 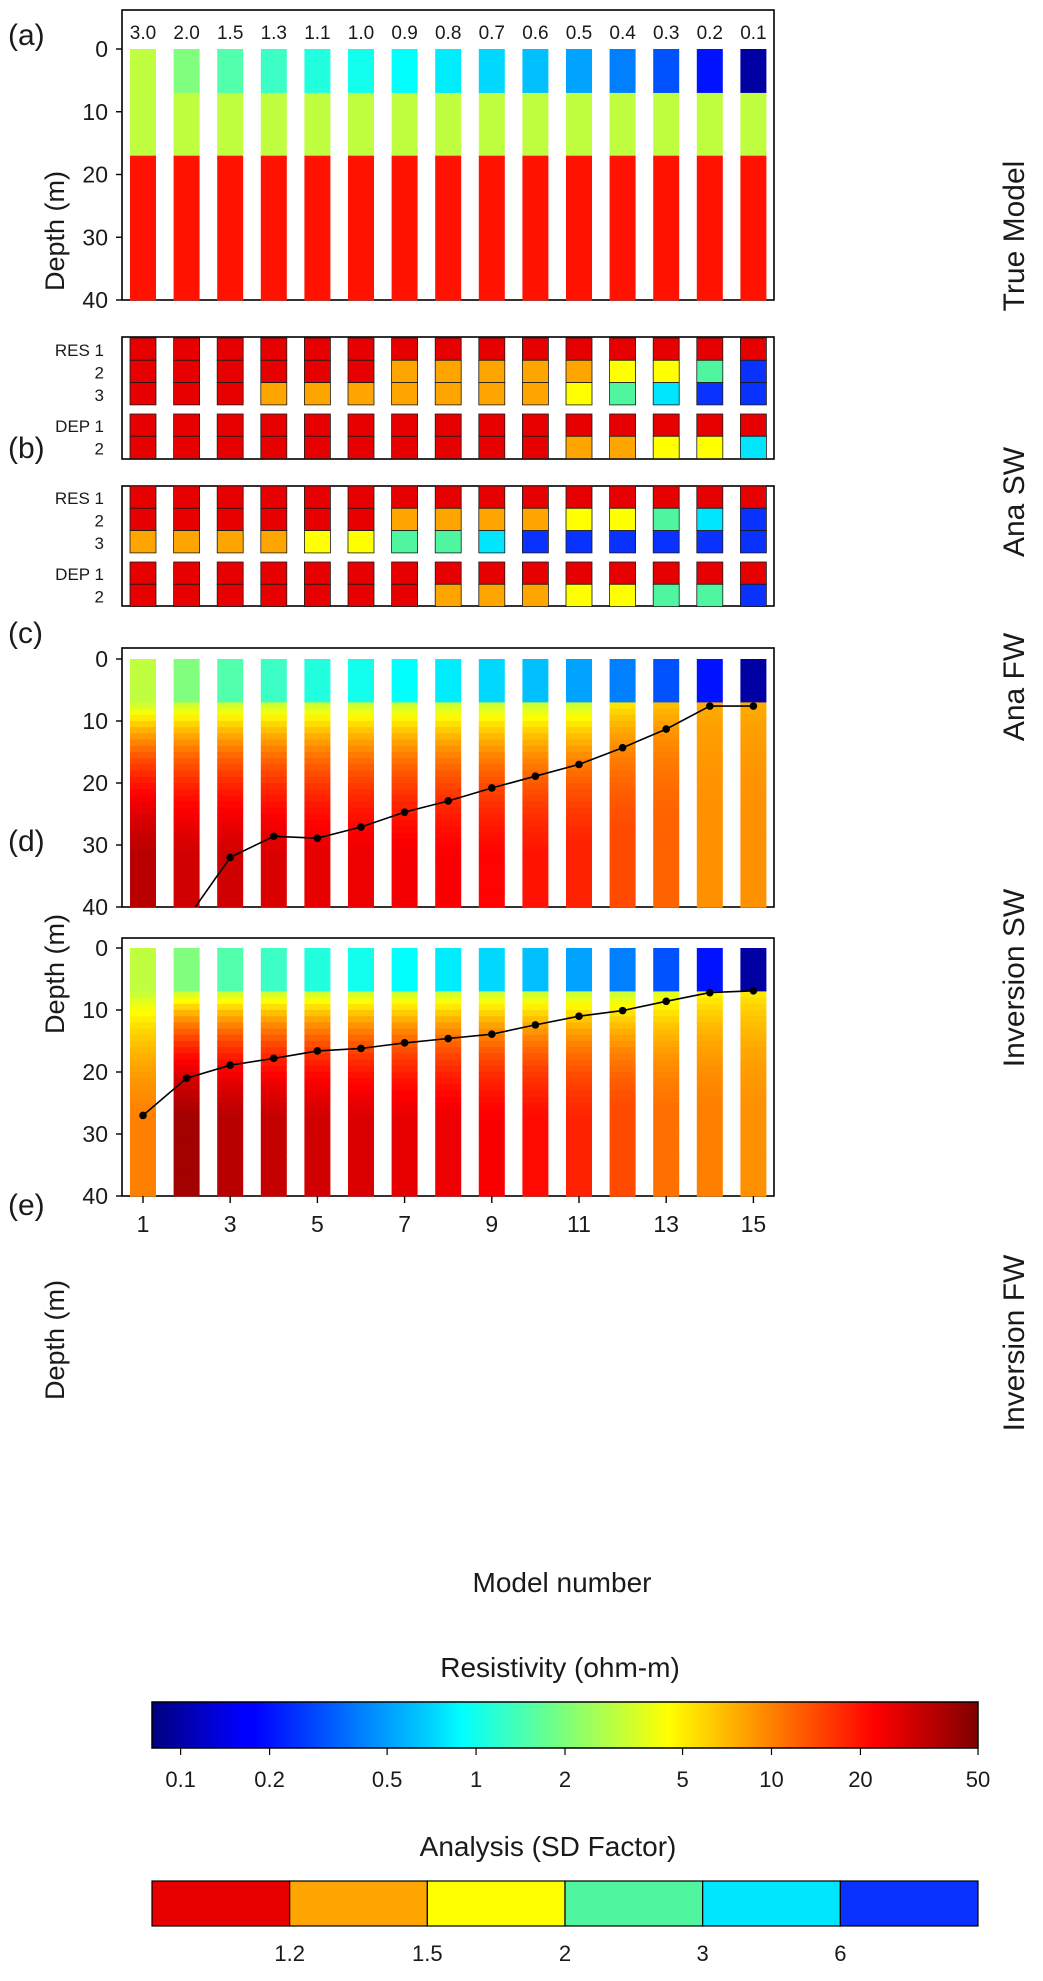 What do you see at coordinates (79, 574) in the screenshot?
I see `panel-c-dep-row-label: DEP 1` at bounding box center [79, 574].